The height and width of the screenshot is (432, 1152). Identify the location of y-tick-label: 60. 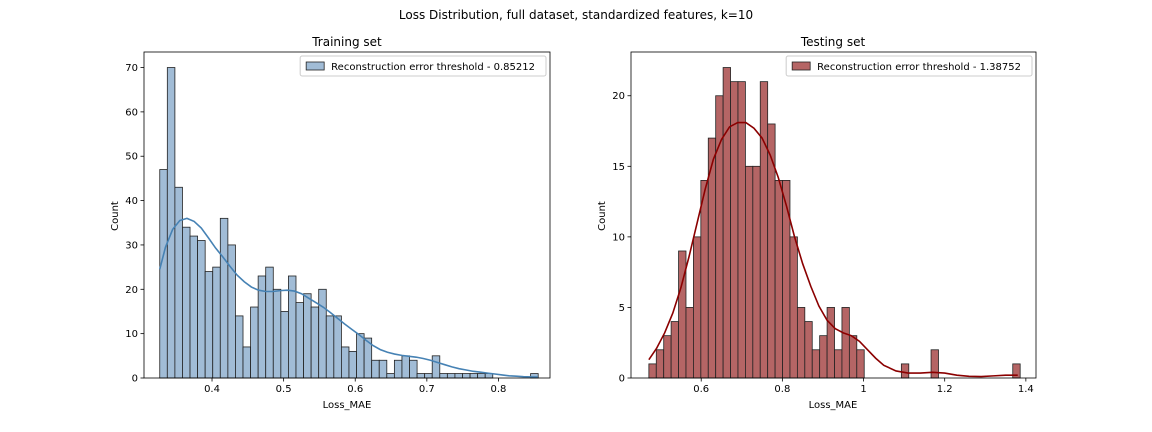
(131, 112).